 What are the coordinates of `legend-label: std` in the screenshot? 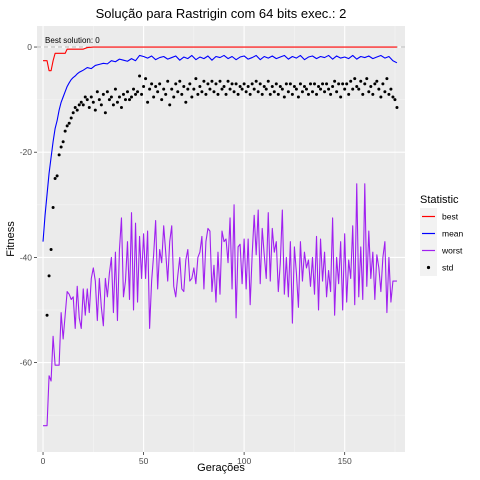 It's located at (448, 268).